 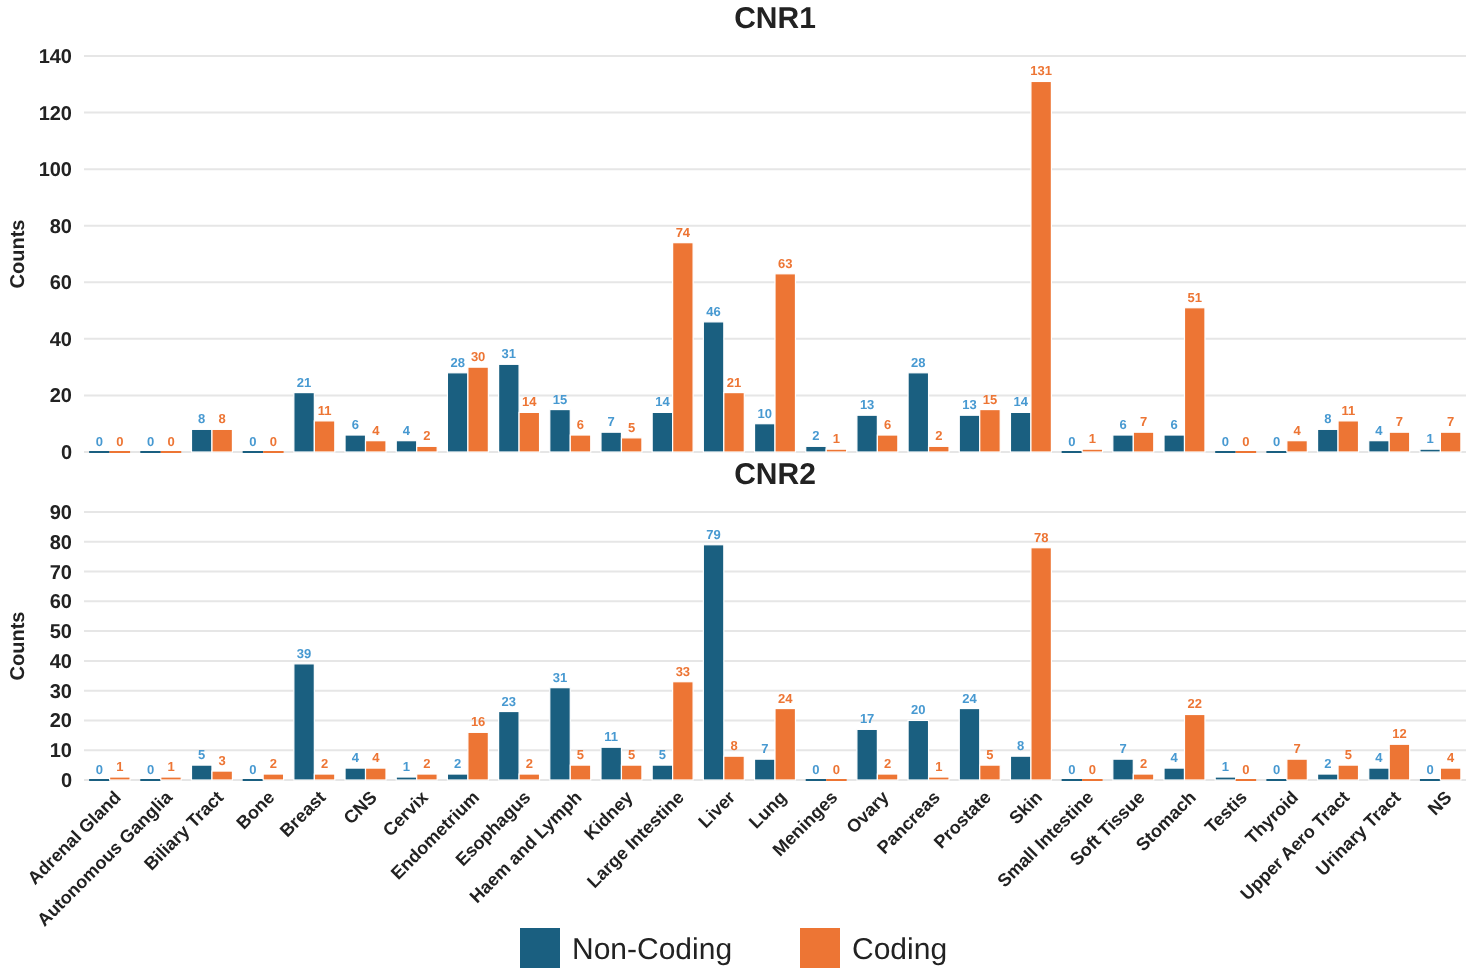 What do you see at coordinates (775, 475) in the screenshot?
I see `chart-title: CNR2` at bounding box center [775, 475].